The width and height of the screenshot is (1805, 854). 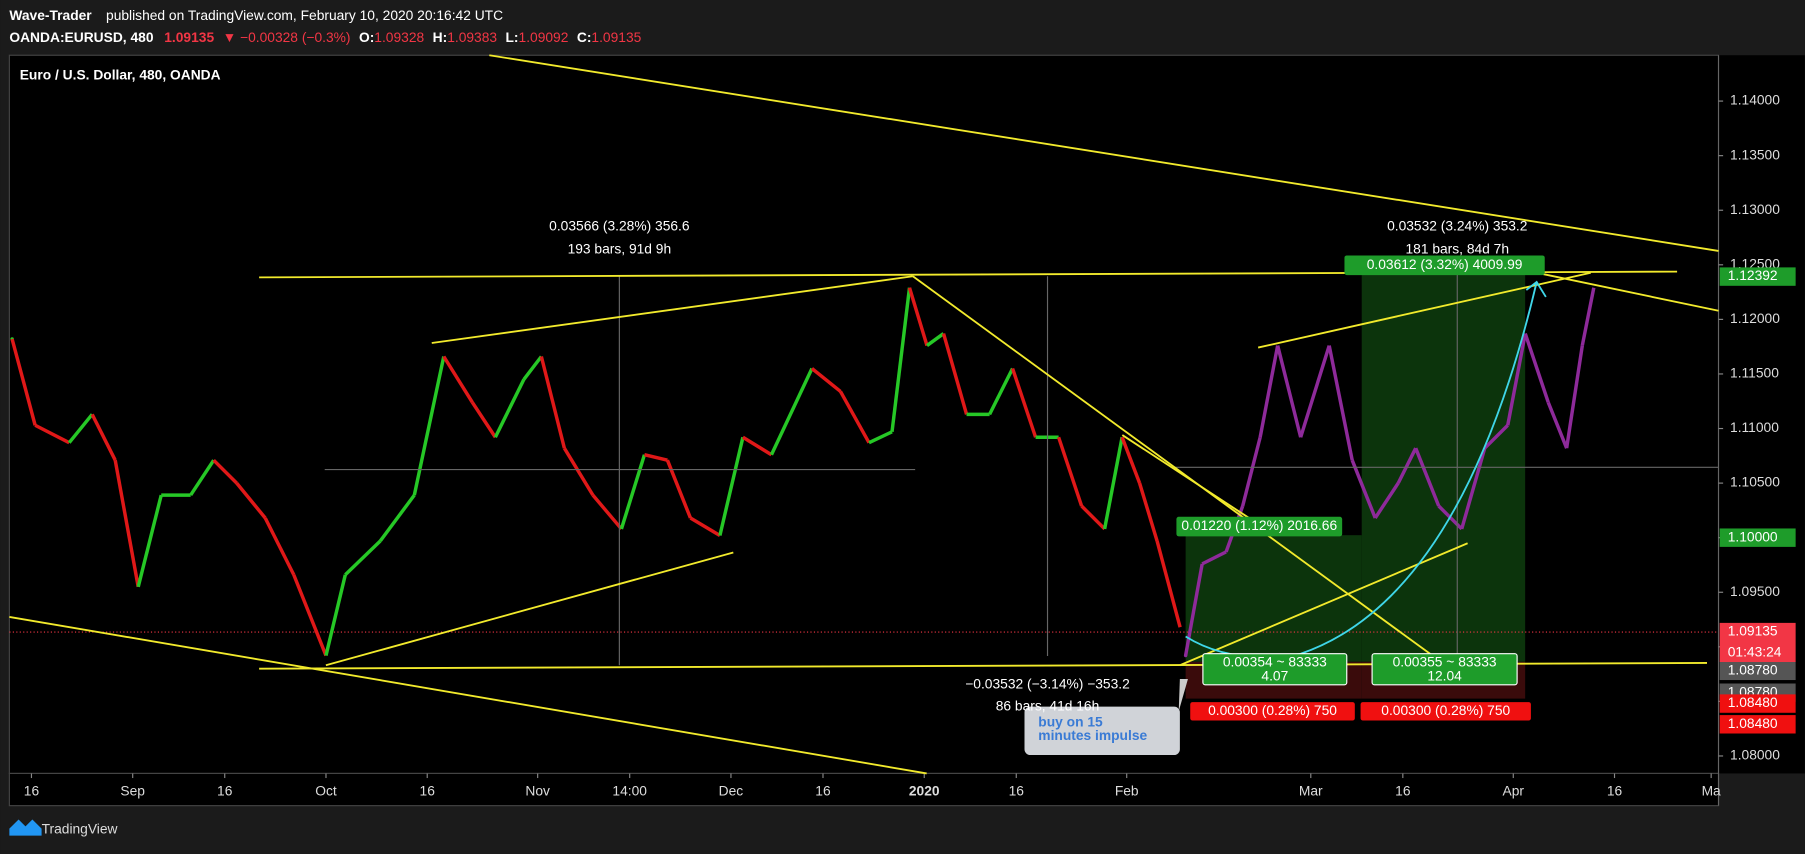 What do you see at coordinates (1755, 318) in the screenshot?
I see `y-tick-label: 1.12000` at bounding box center [1755, 318].